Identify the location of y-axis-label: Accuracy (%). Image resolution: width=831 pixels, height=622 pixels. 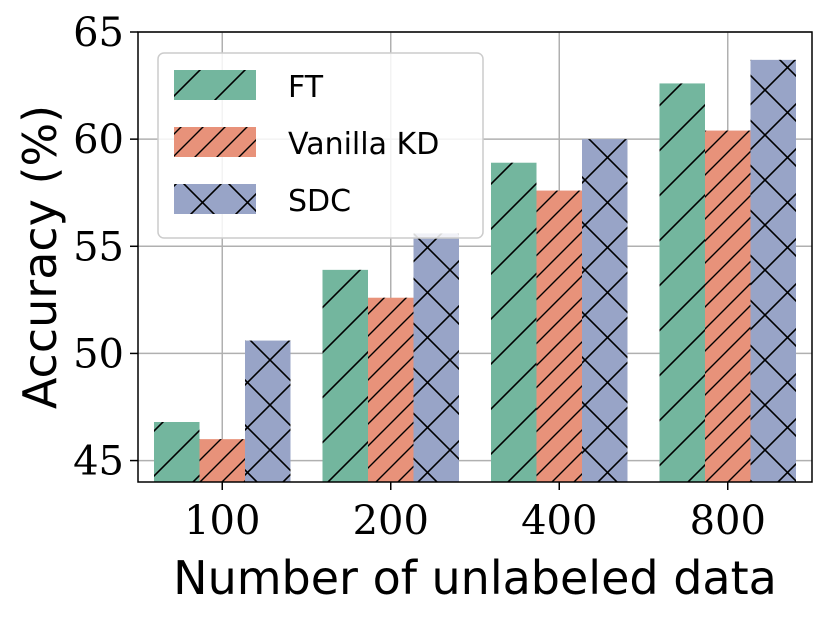
(40, 257).